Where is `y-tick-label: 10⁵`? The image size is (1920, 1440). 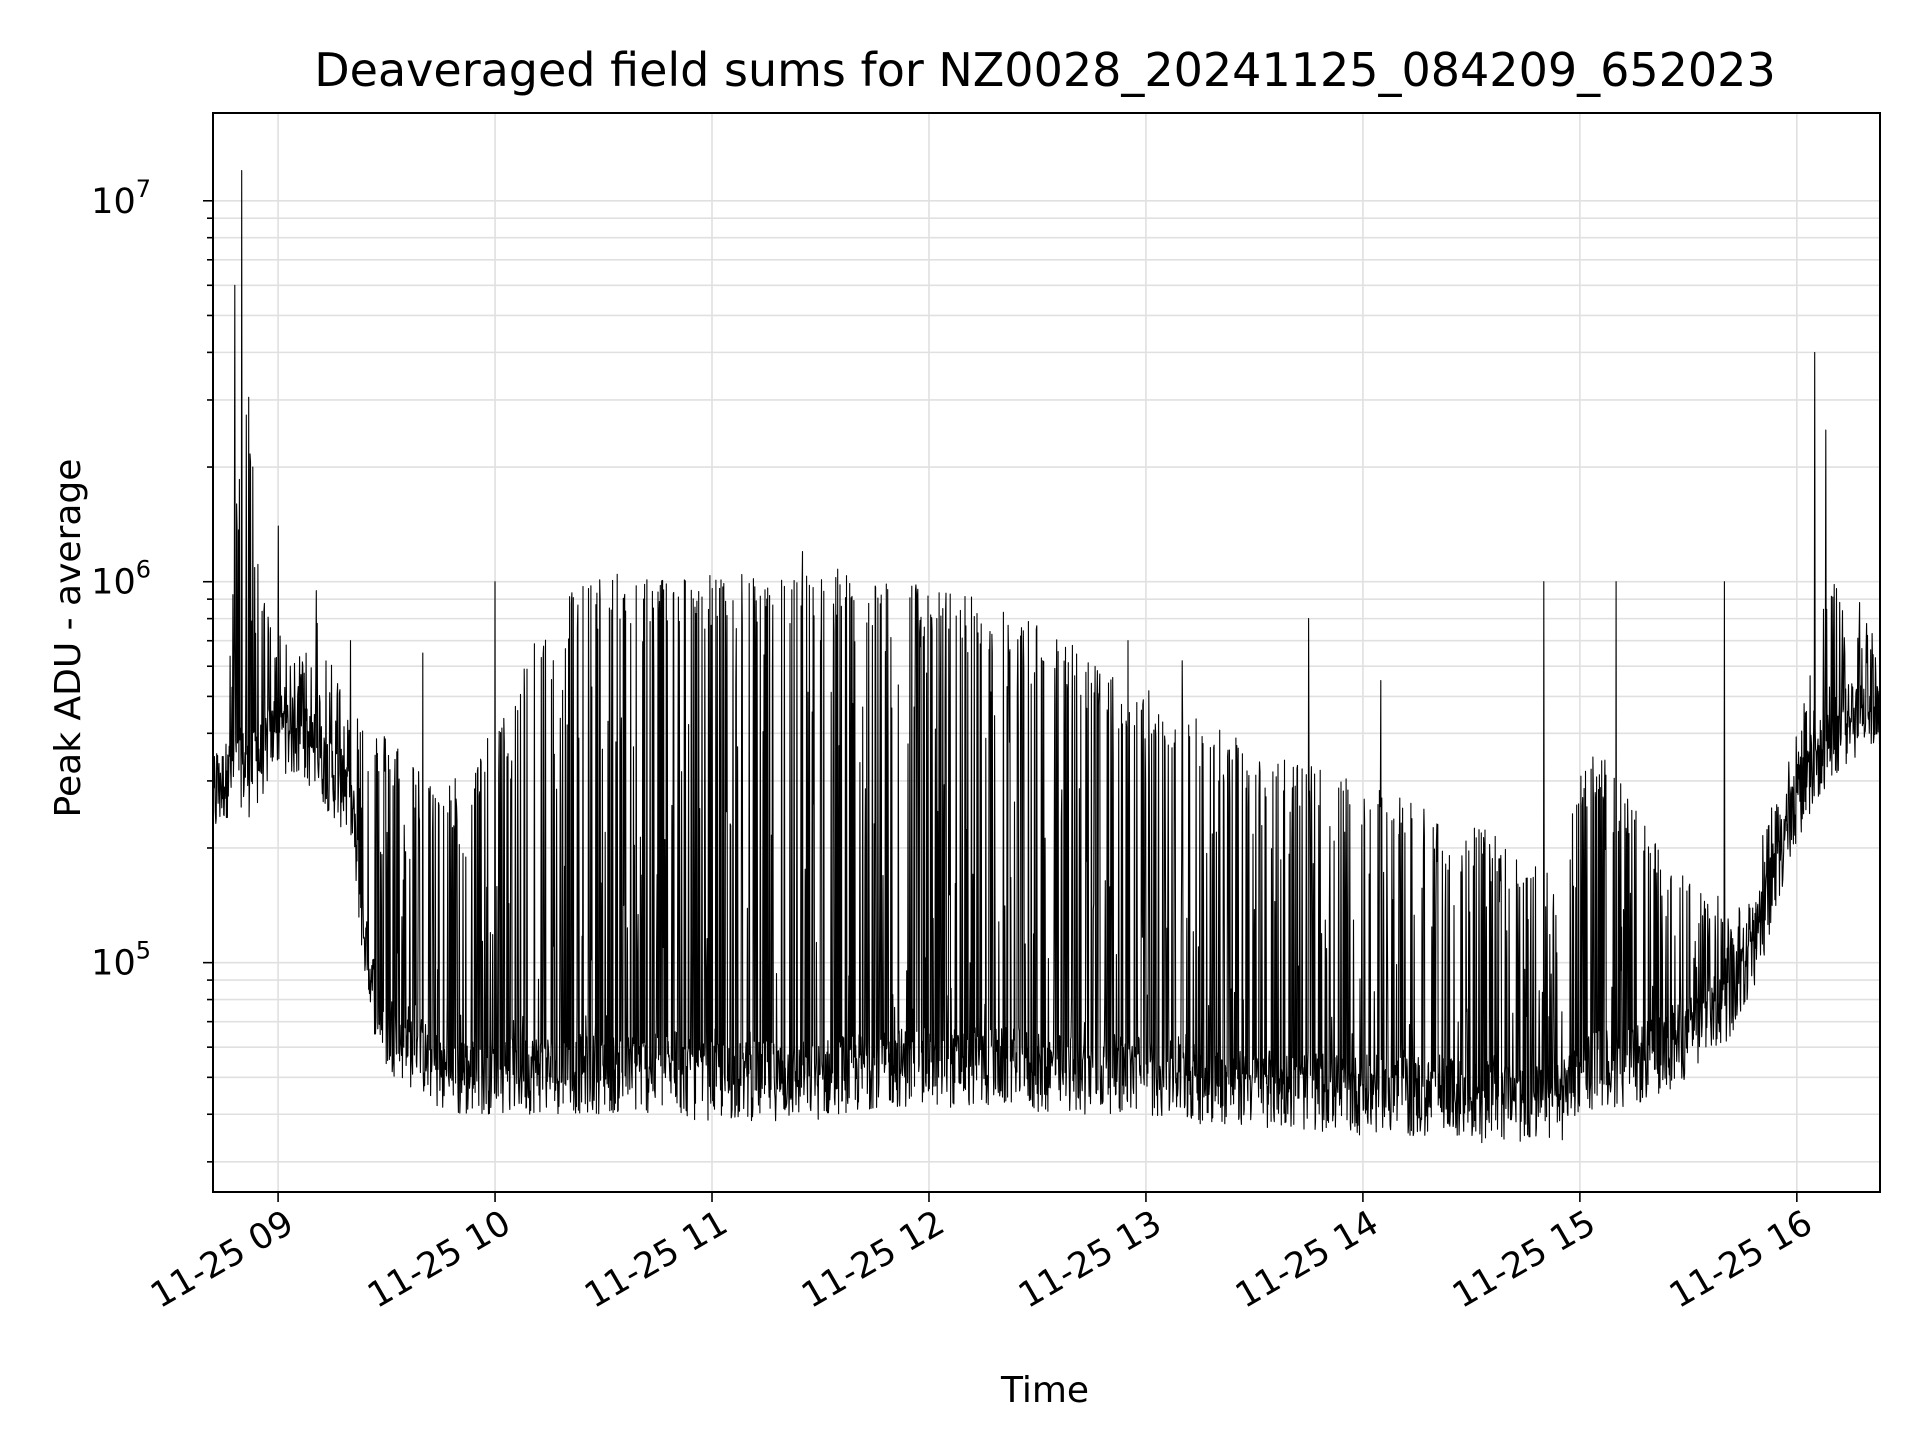 y-tick-label: 10⁵ is located at coordinates (121, 960).